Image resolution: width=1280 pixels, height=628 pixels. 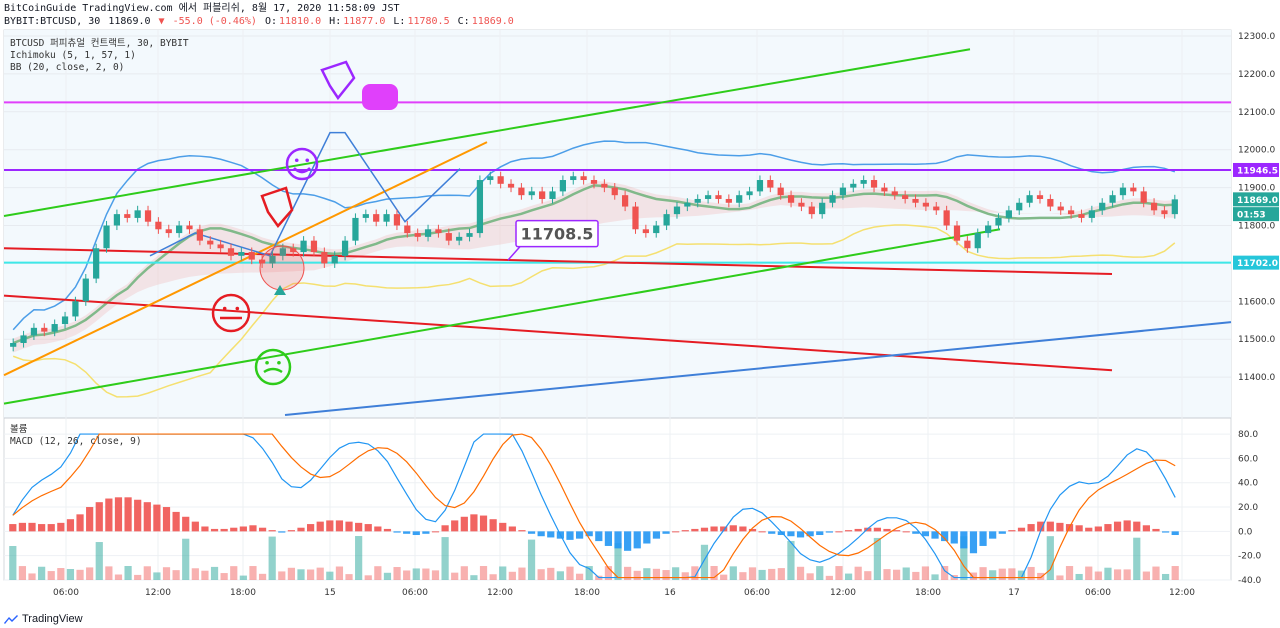 What do you see at coordinates (52, 619) in the screenshot?
I see `logo-text: TradingView` at bounding box center [52, 619].